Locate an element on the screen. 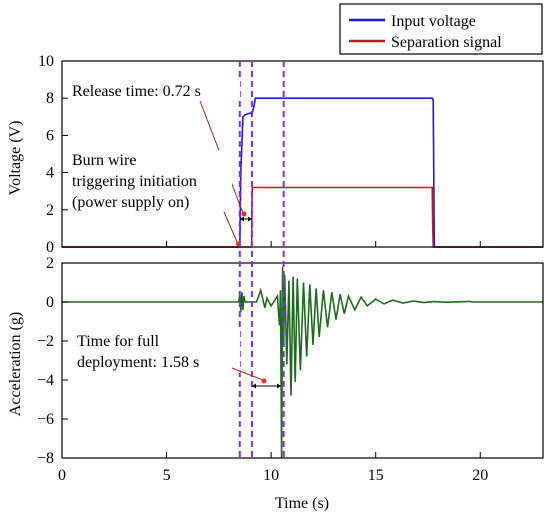  time-x-tick-label: 5 is located at coordinates (167, 475).